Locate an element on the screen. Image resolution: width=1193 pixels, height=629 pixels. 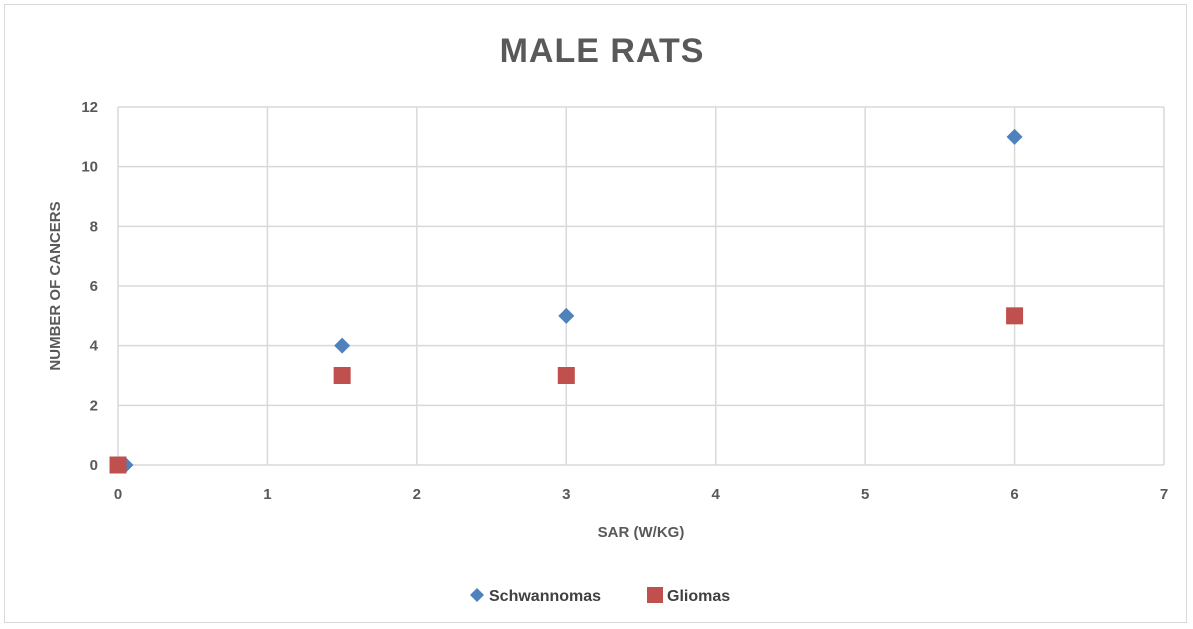
legend-label-gliomas: Gliomas is located at coordinates (698, 596).